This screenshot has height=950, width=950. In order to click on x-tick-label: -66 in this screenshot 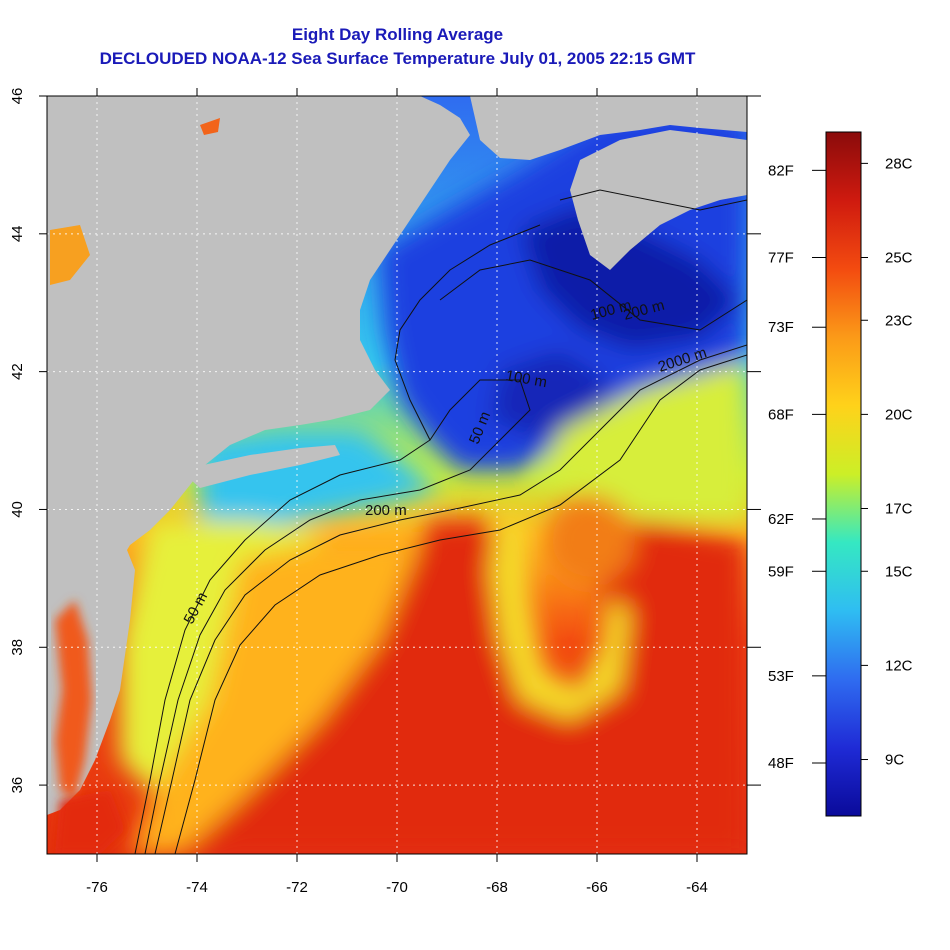, I will do `click(597, 887)`.